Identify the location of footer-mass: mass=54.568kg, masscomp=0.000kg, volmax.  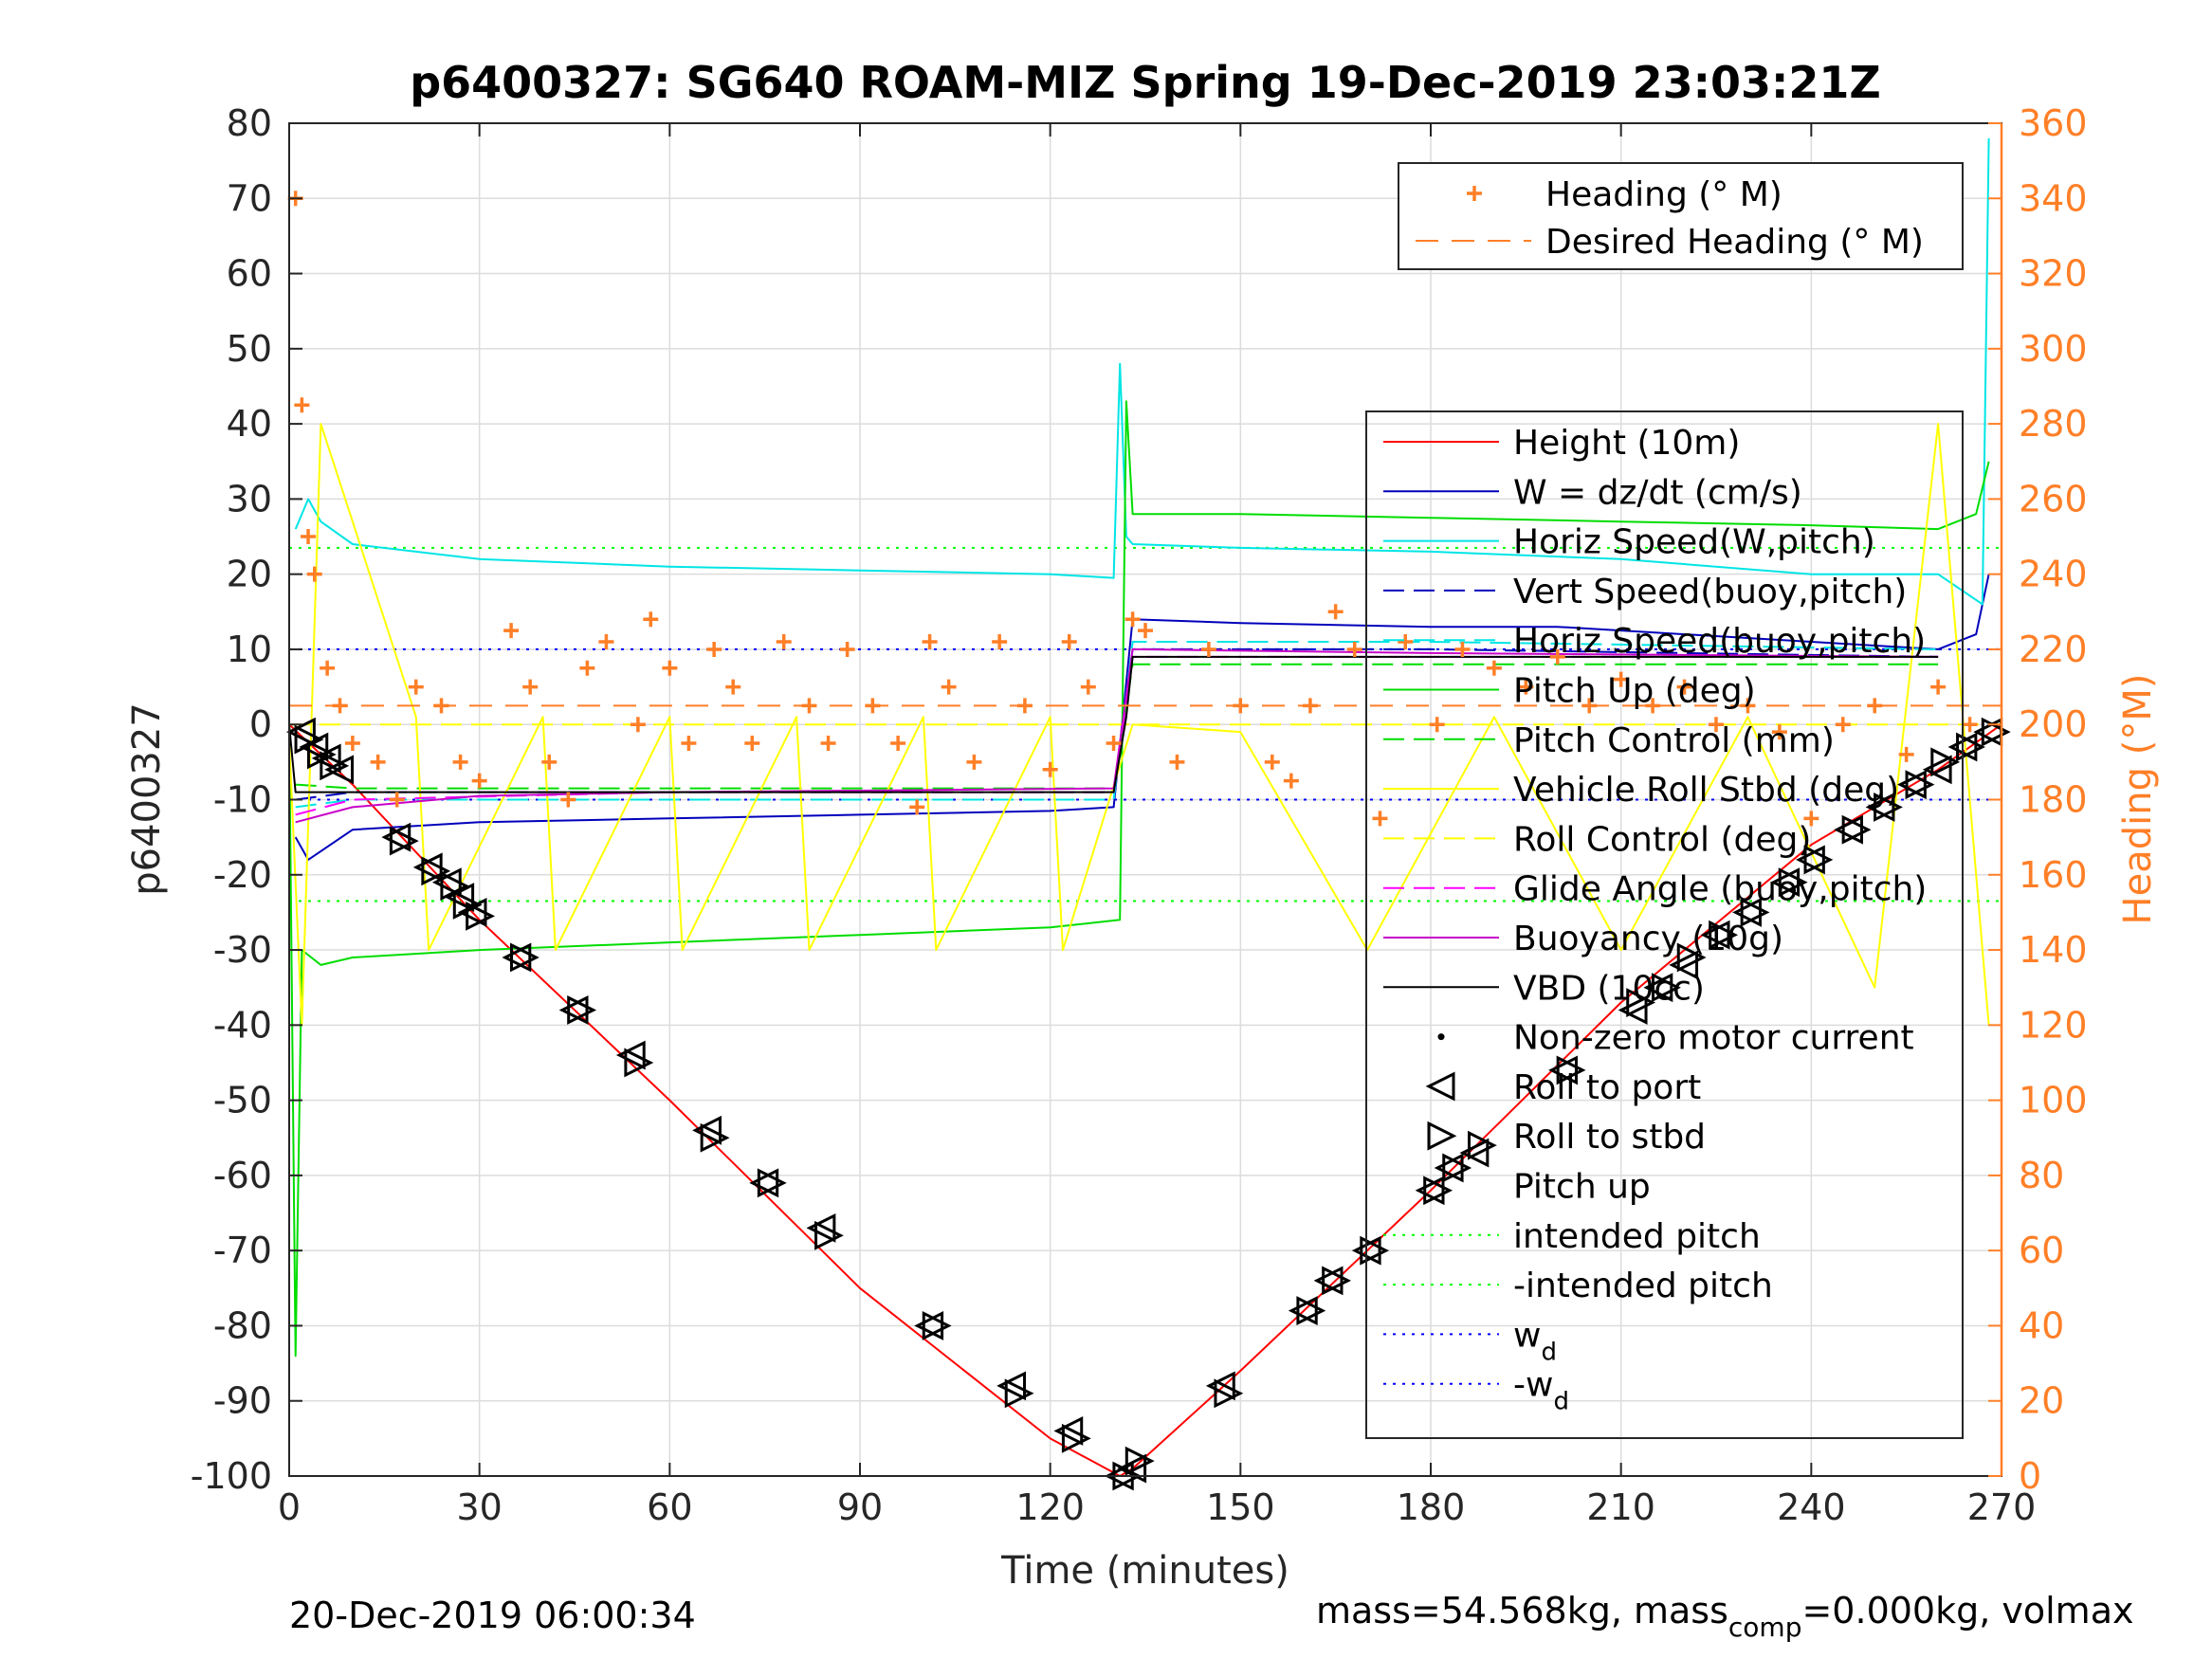
(1724, 1616).